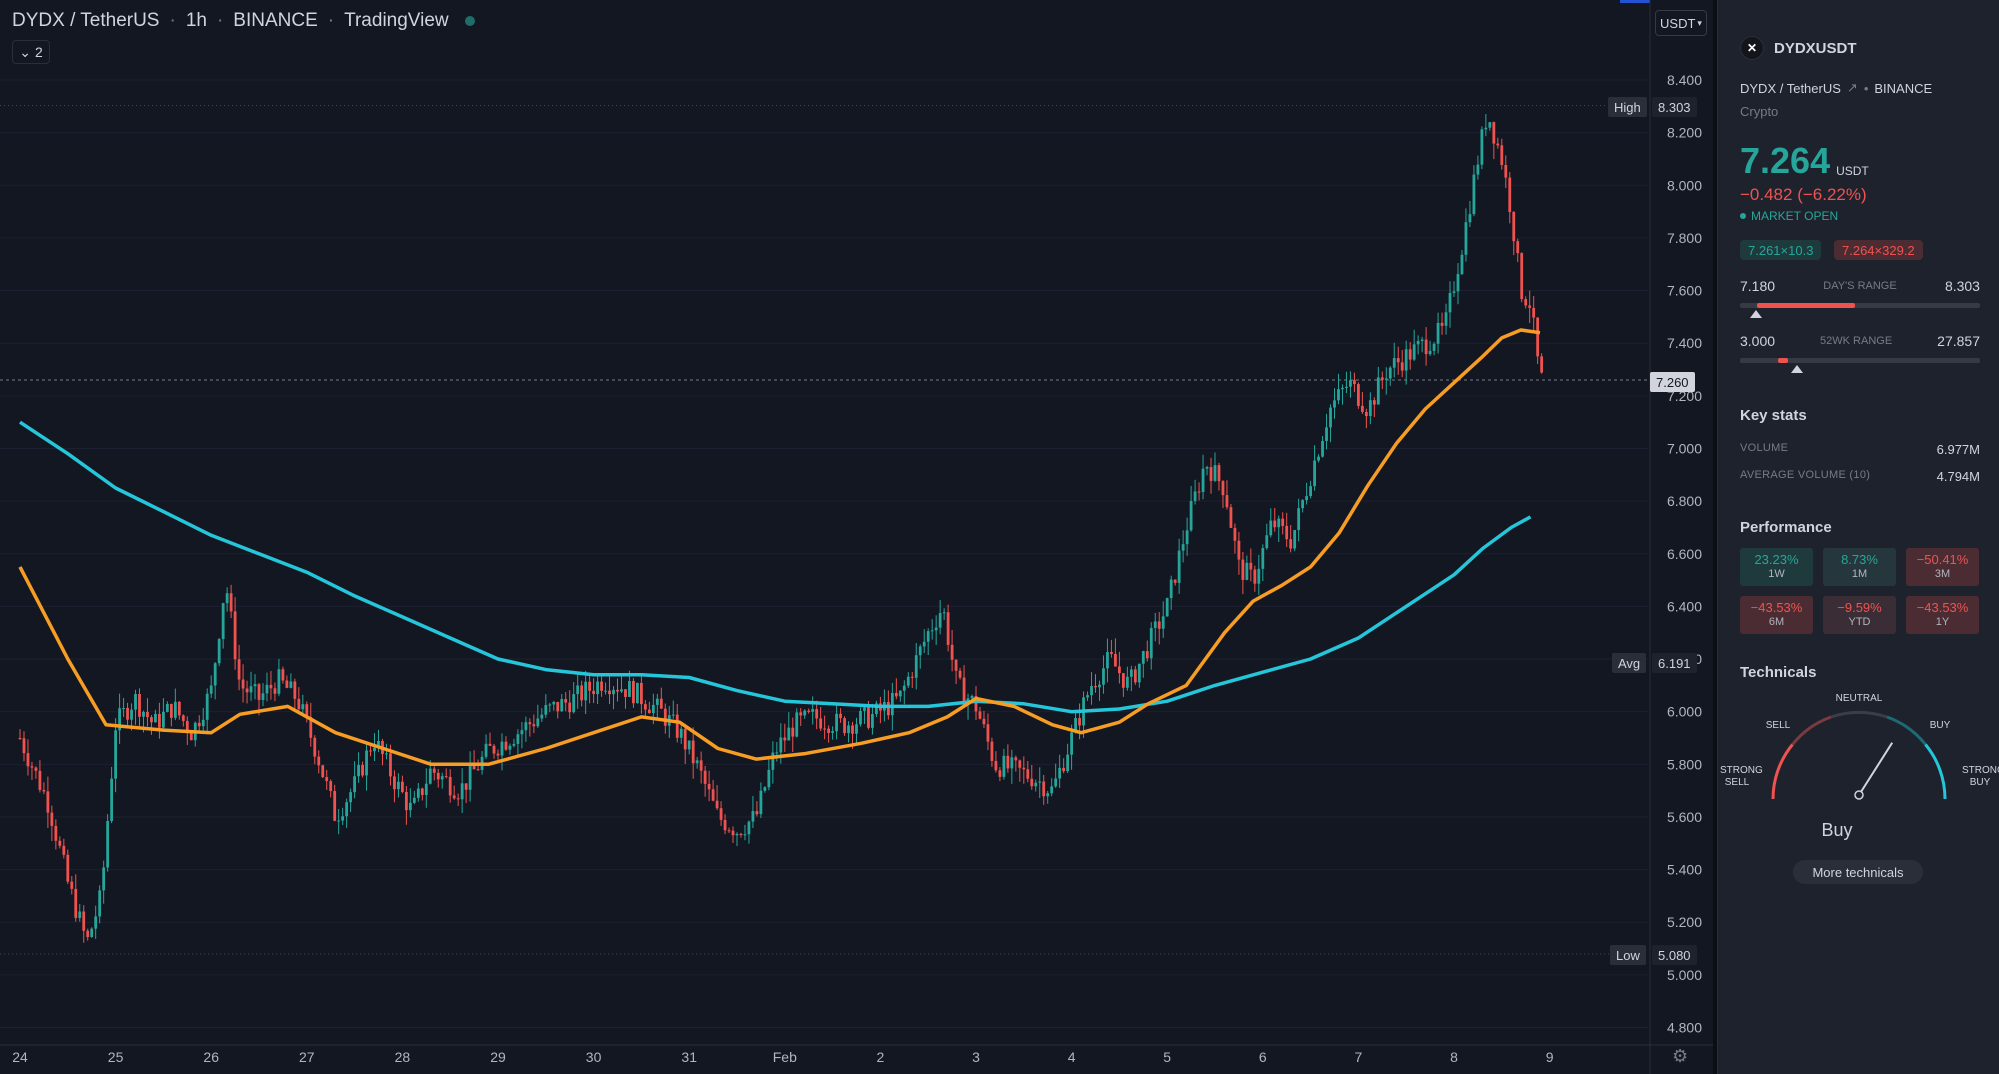 The width and height of the screenshot is (1999, 1074). I want to click on market-status-label: MARKET OPEN, so click(1795, 216).